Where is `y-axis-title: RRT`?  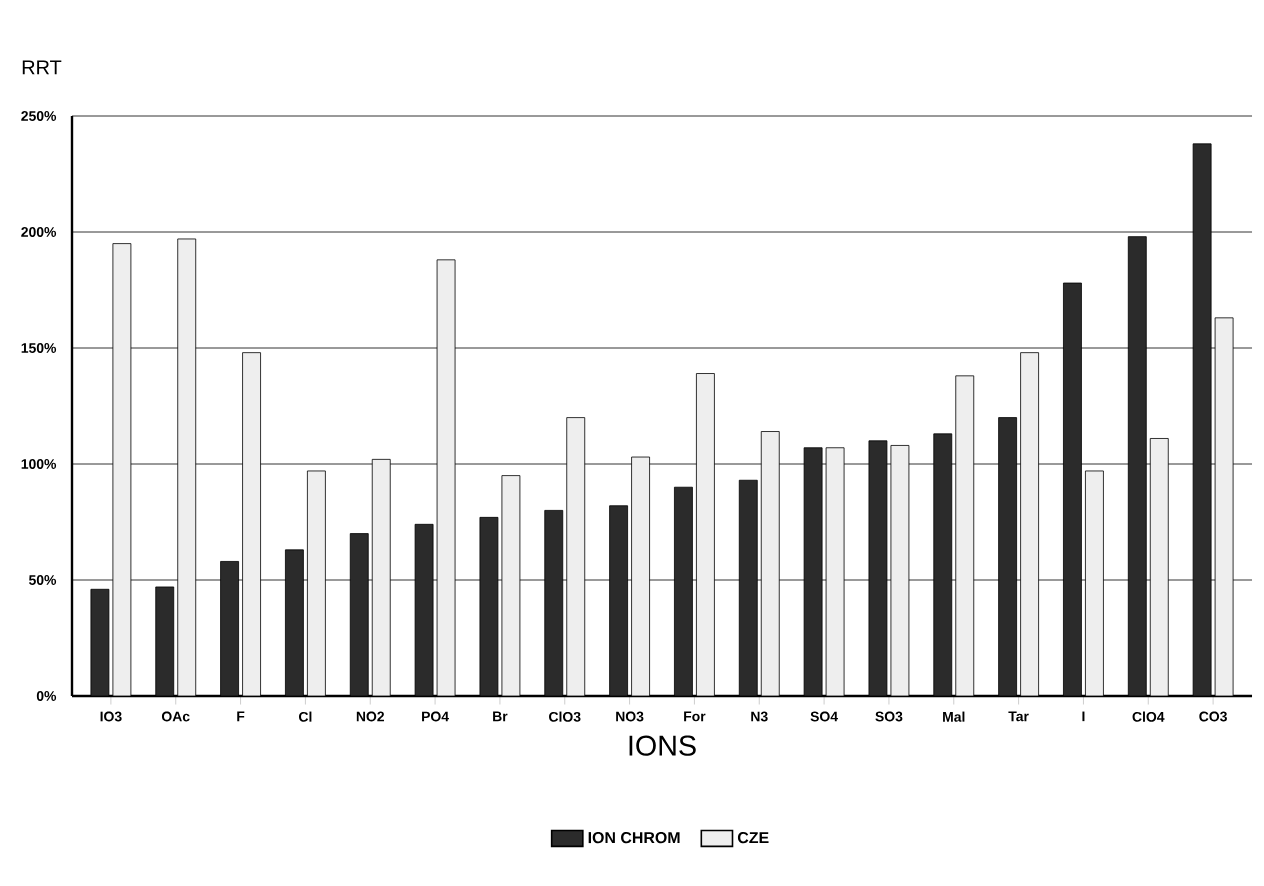
y-axis-title: RRT is located at coordinates (42, 67).